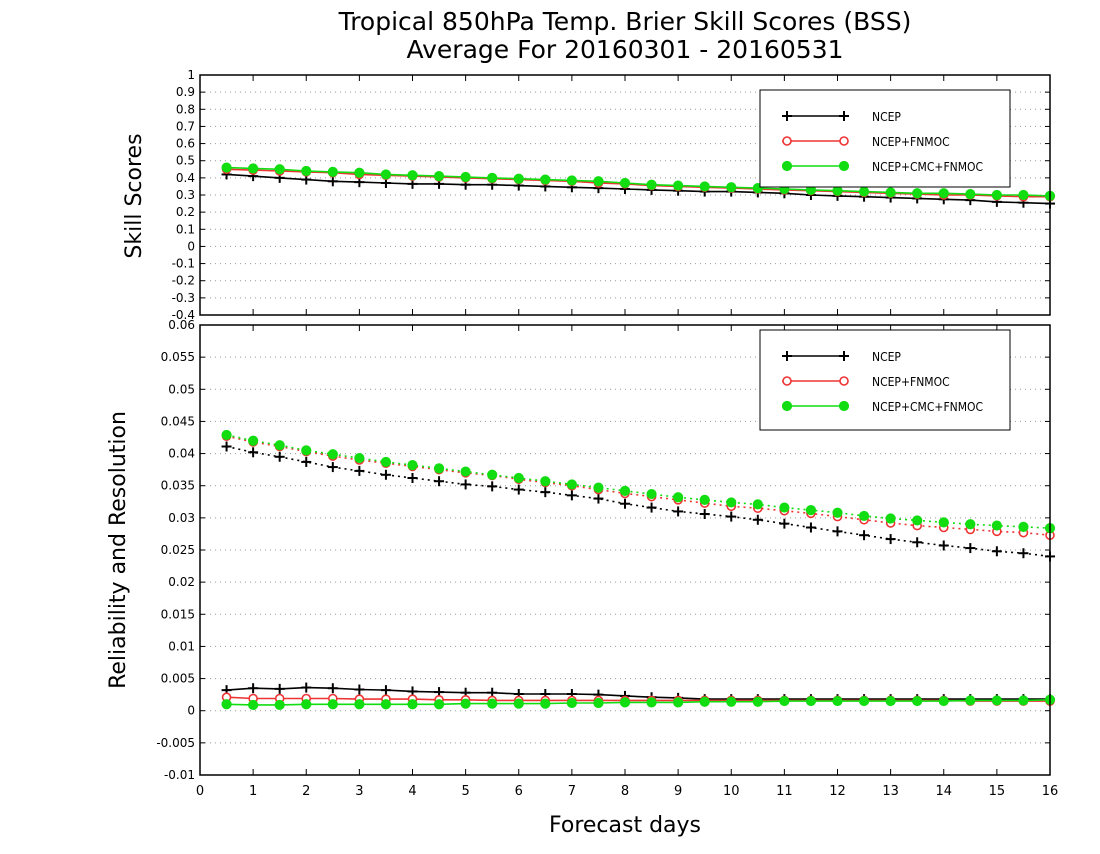 The width and height of the screenshot is (1100, 854). Describe the element at coordinates (1050, 791) in the screenshot. I see `x-tick-label: 16` at that location.